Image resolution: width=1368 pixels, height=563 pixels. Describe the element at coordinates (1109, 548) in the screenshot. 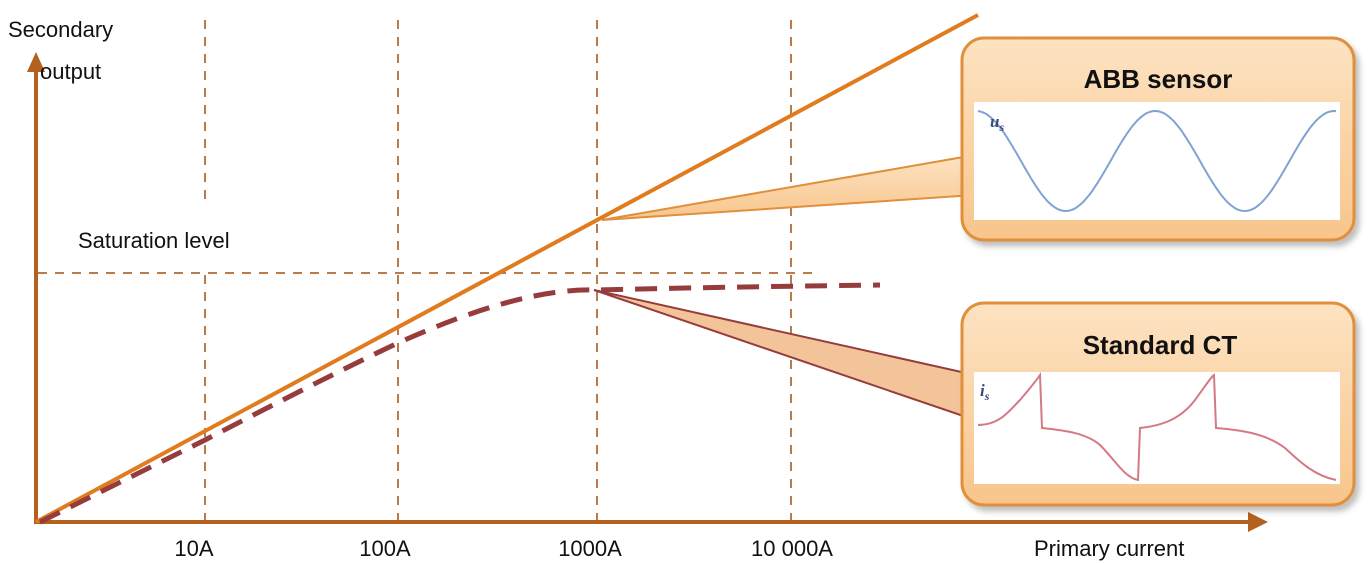

I see `x-axis-label: Primary current` at that location.